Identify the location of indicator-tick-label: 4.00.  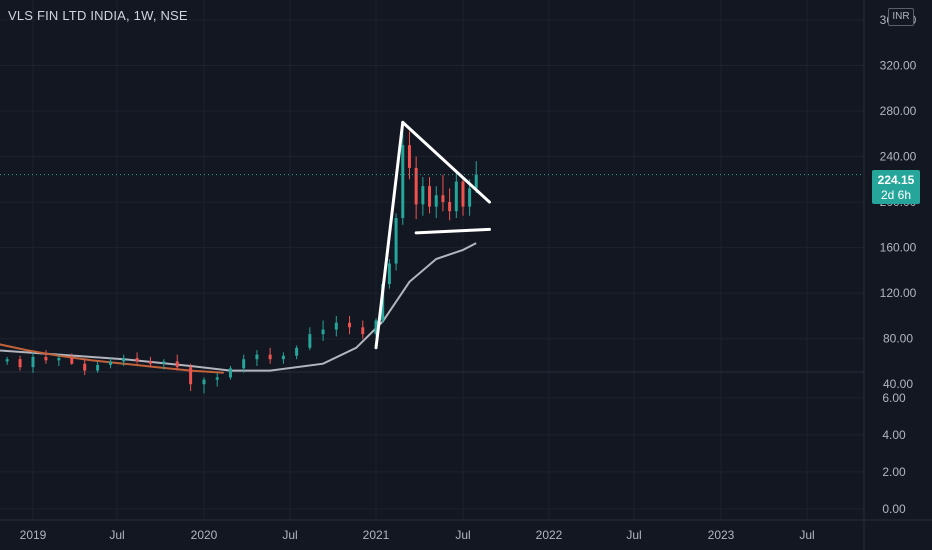
(894, 435).